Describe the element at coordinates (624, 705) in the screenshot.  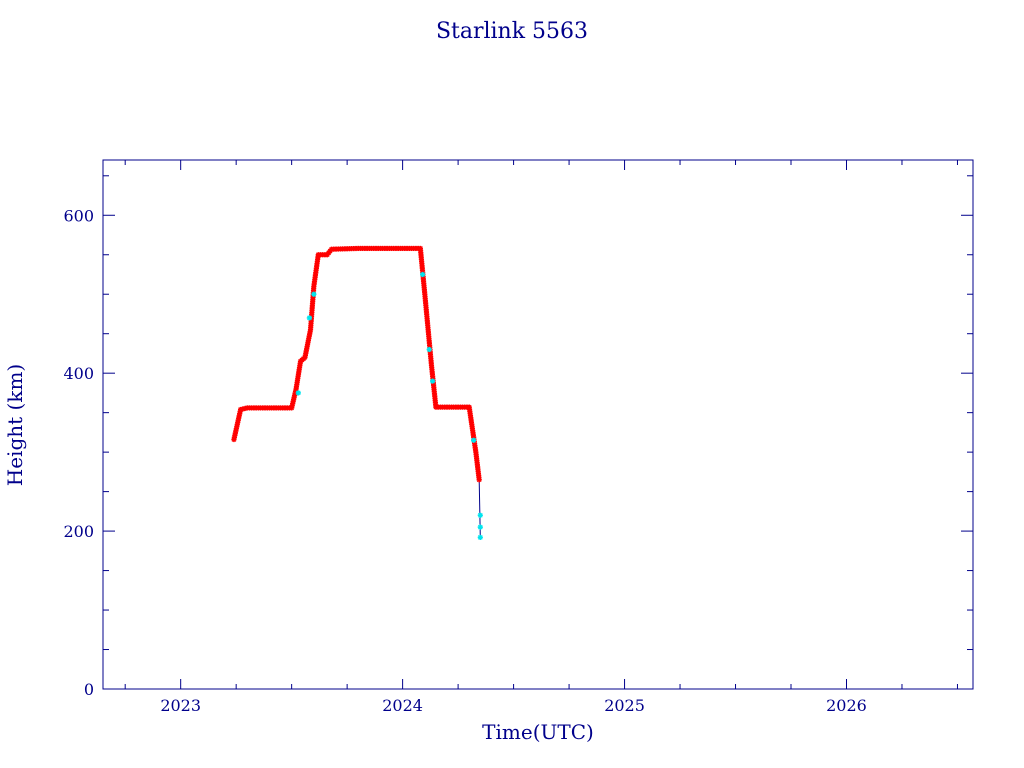
I see `x-tick-label: 2025` at that location.